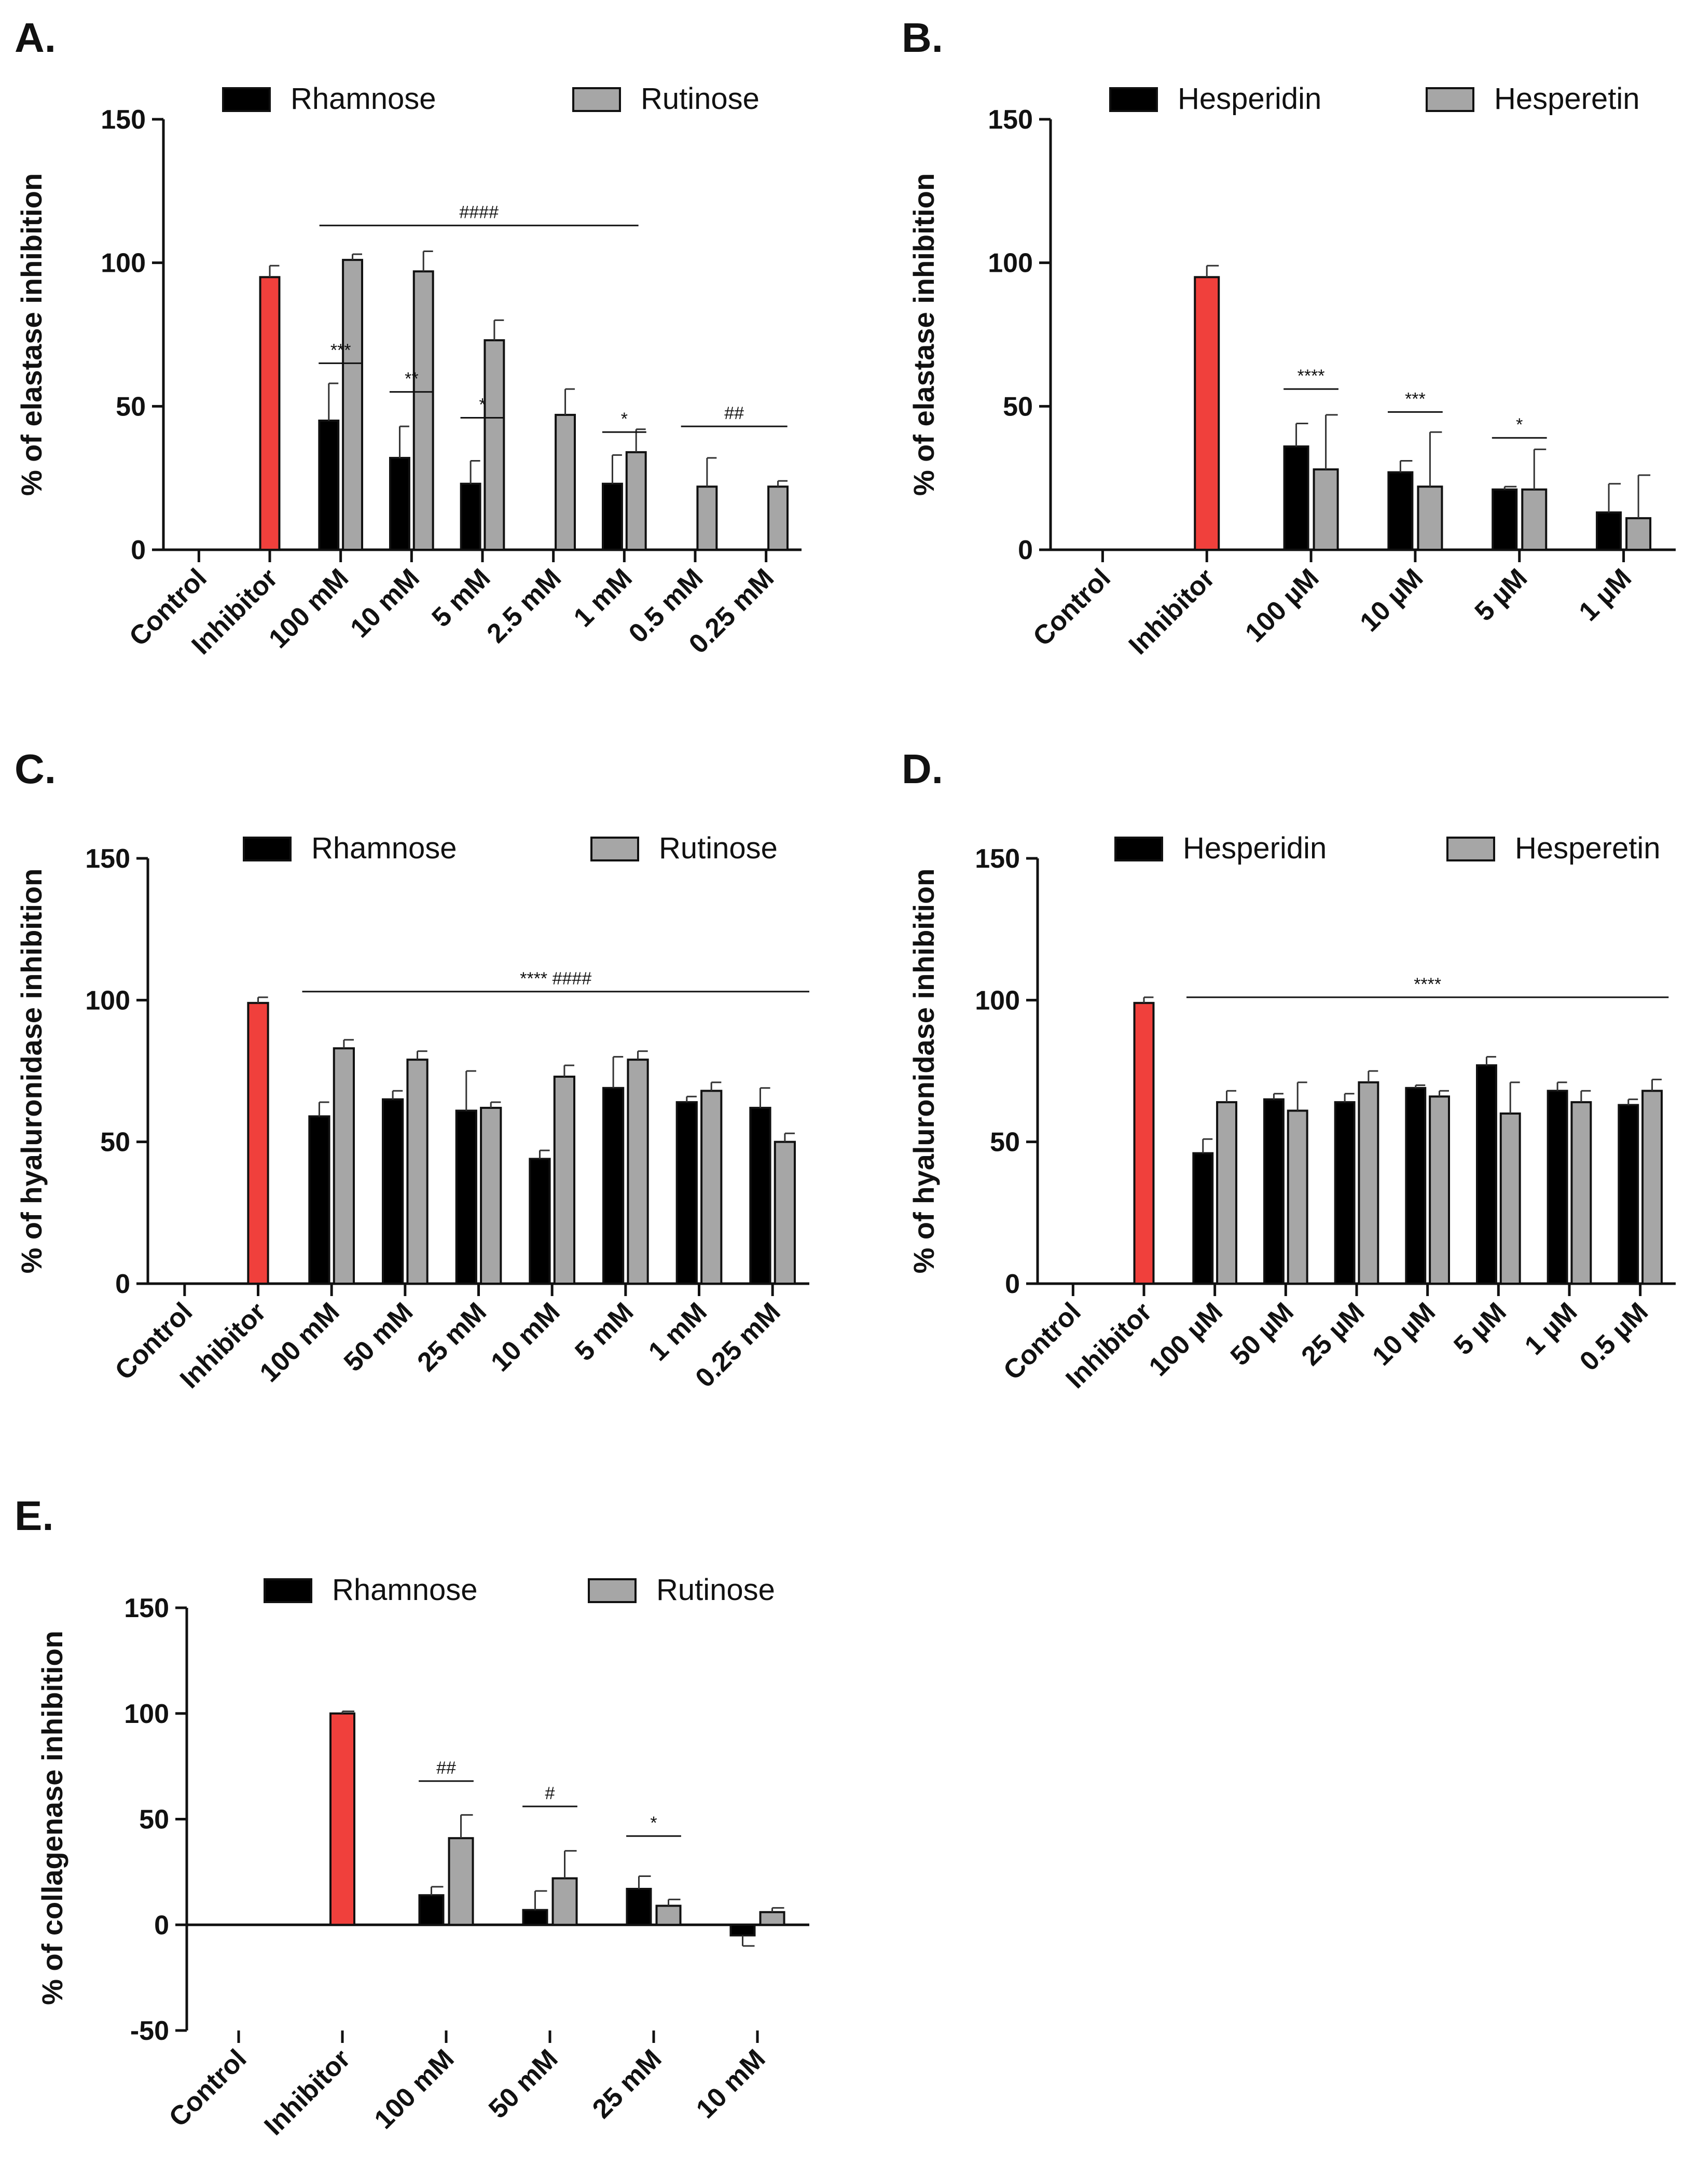 The height and width of the screenshot is (2184, 1698). What do you see at coordinates (923, 1071) in the screenshot?
I see `y-axis-title: % of hyaluronidase inhibition` at bounding box center [923, 1071].